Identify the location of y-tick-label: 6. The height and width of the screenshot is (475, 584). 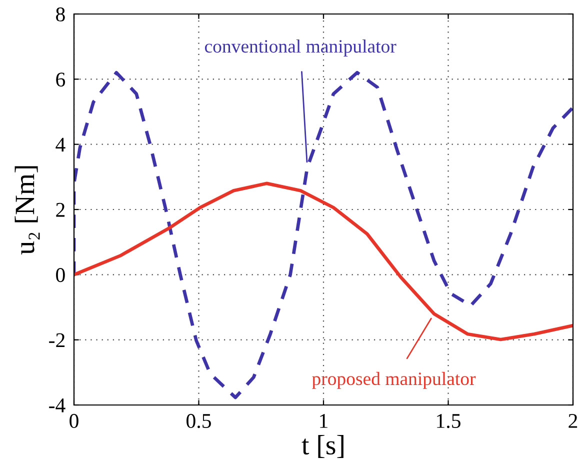
(61, 79).